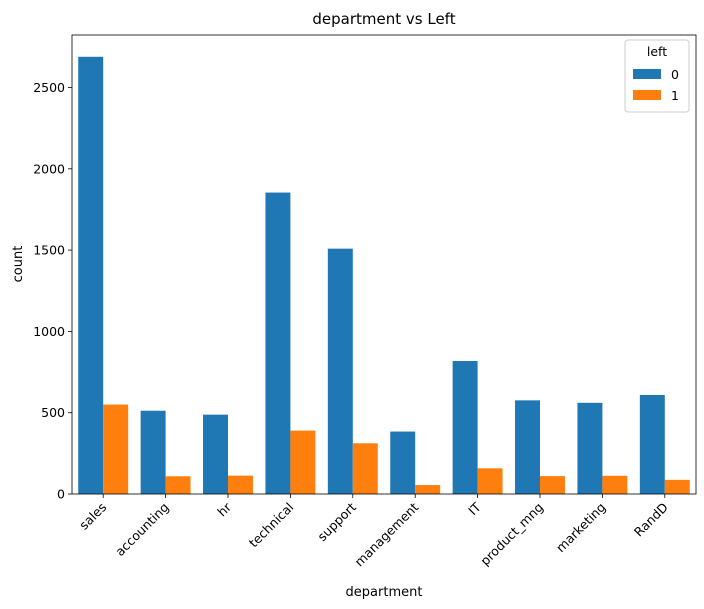  Describe the element at coordinates (61, 494) in the screenshot. I see `y-tick-label-0: 0` at that location.